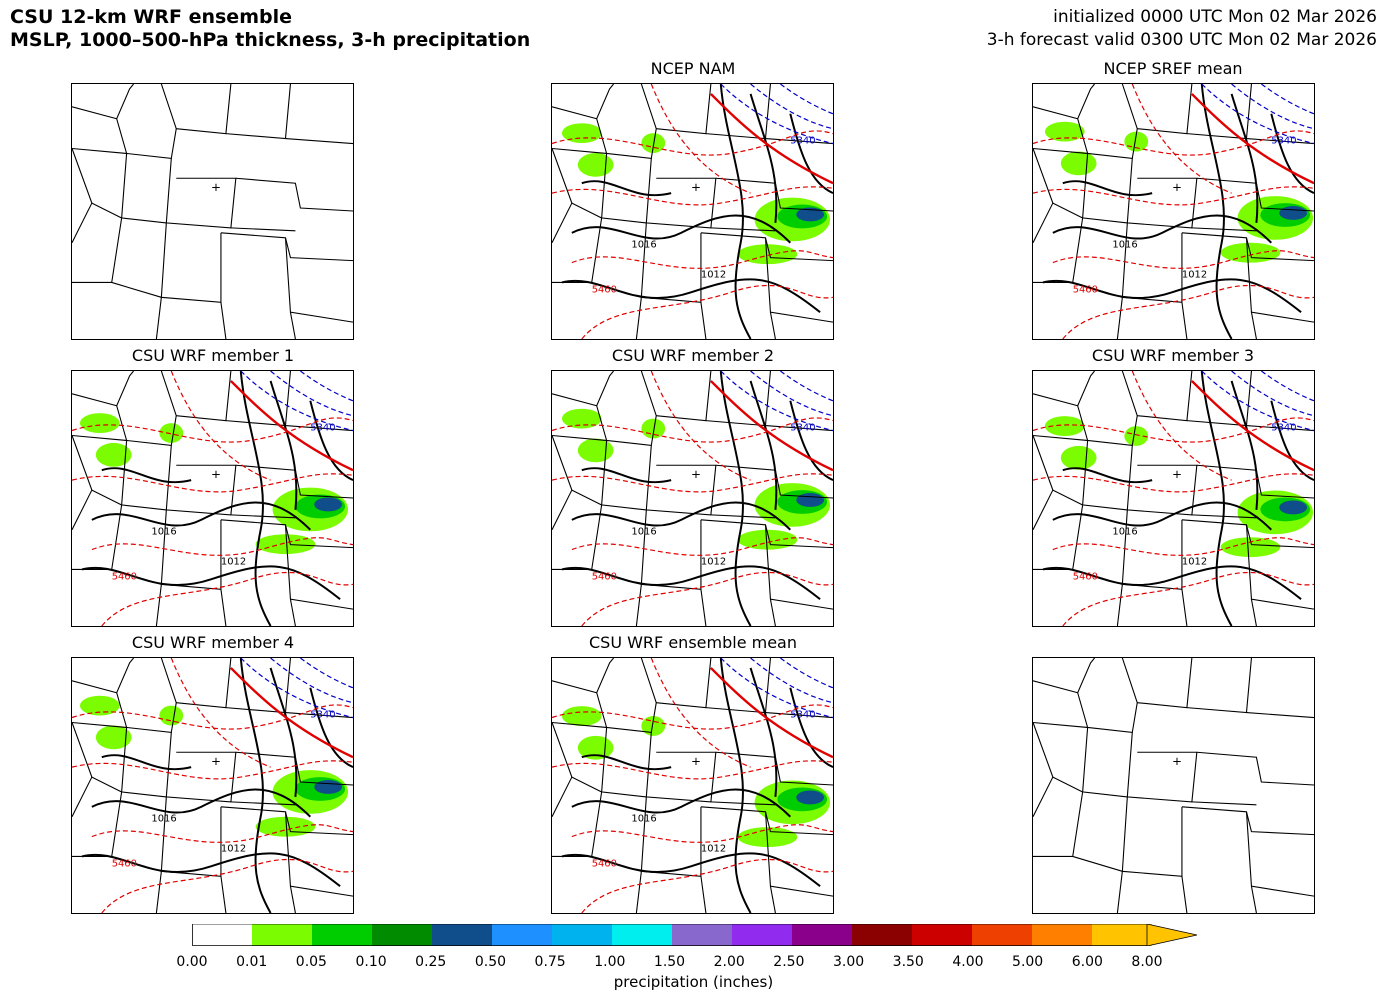 The height and width of the screenshot is (1001, 1387). I want to click on map-svg: +, so click(212, 211).